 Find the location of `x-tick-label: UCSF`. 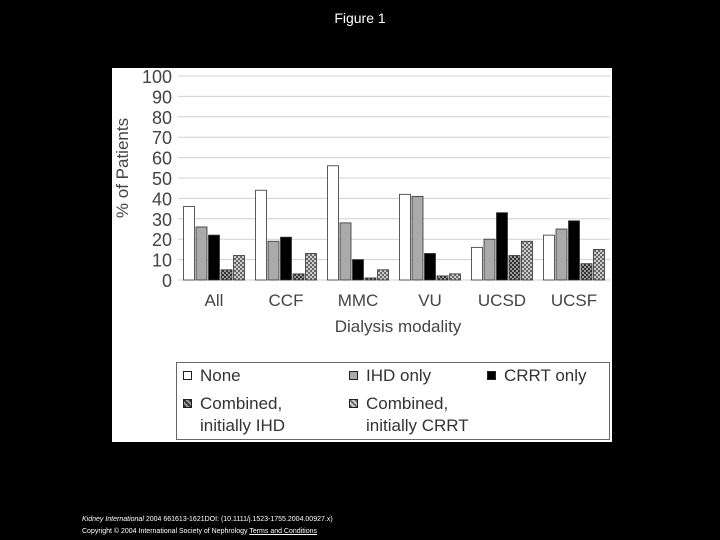

x-tick-label: UCSF is located at coordinates (574, 300).